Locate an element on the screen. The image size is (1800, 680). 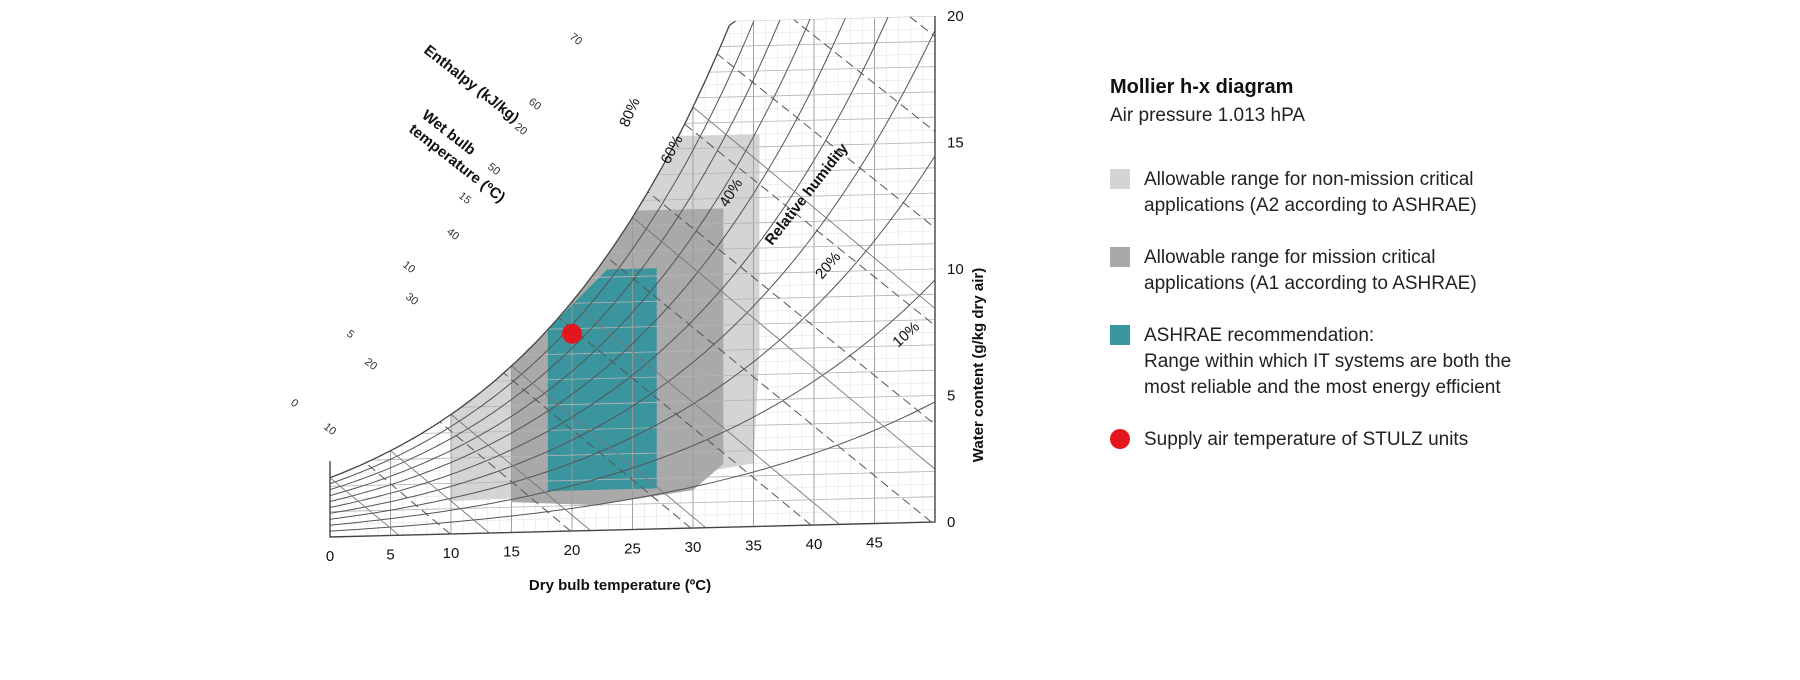
panel-title: Mollier h-x diagram is located at coordinates (1202, 87).